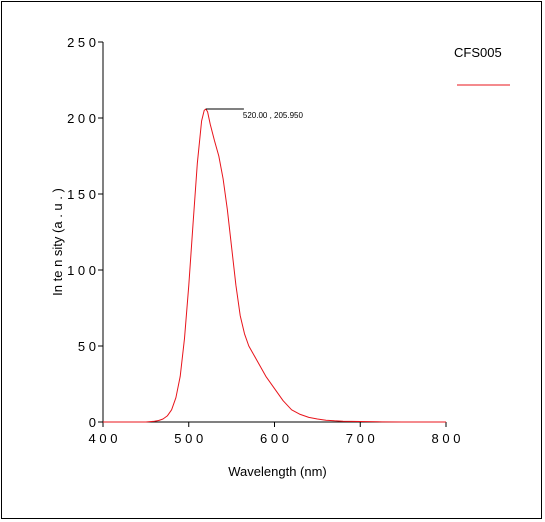  What do you see at coordinates (81, 270) in the screenshot?
I see `y-tick-label: 1 0 0` at bounding box center [81, 270].